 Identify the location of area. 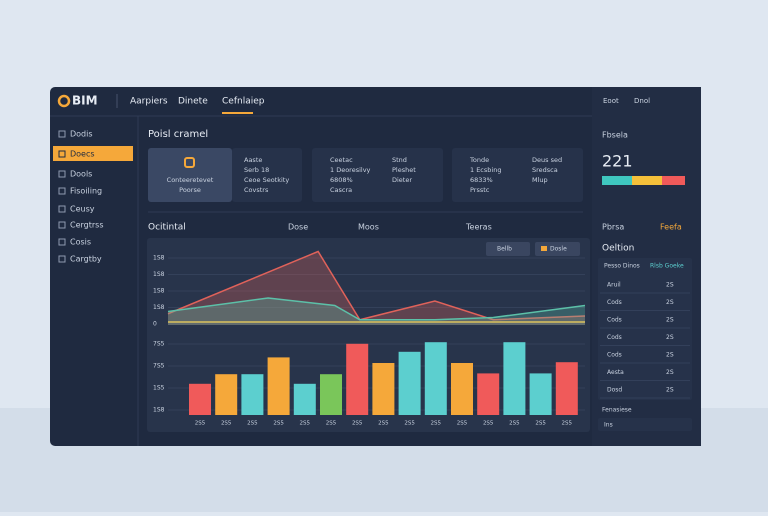
(376, 288).